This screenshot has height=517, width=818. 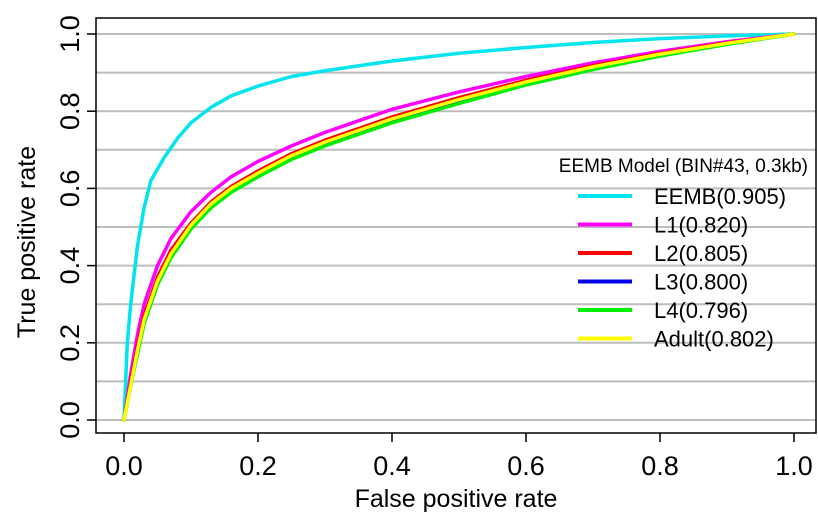 What do you see at coordinates (701, 310) in the screenshot?
I see `legend-label: L4(0.796)` at bounding box center [701, 310].